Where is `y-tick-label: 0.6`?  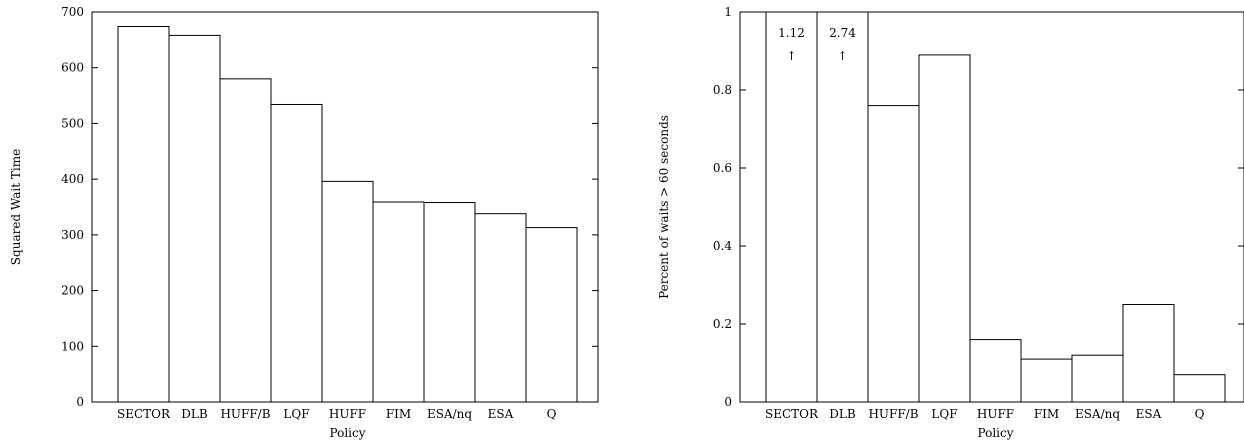 y-tick-label: 0.6 is located at coordinates (722, 168).